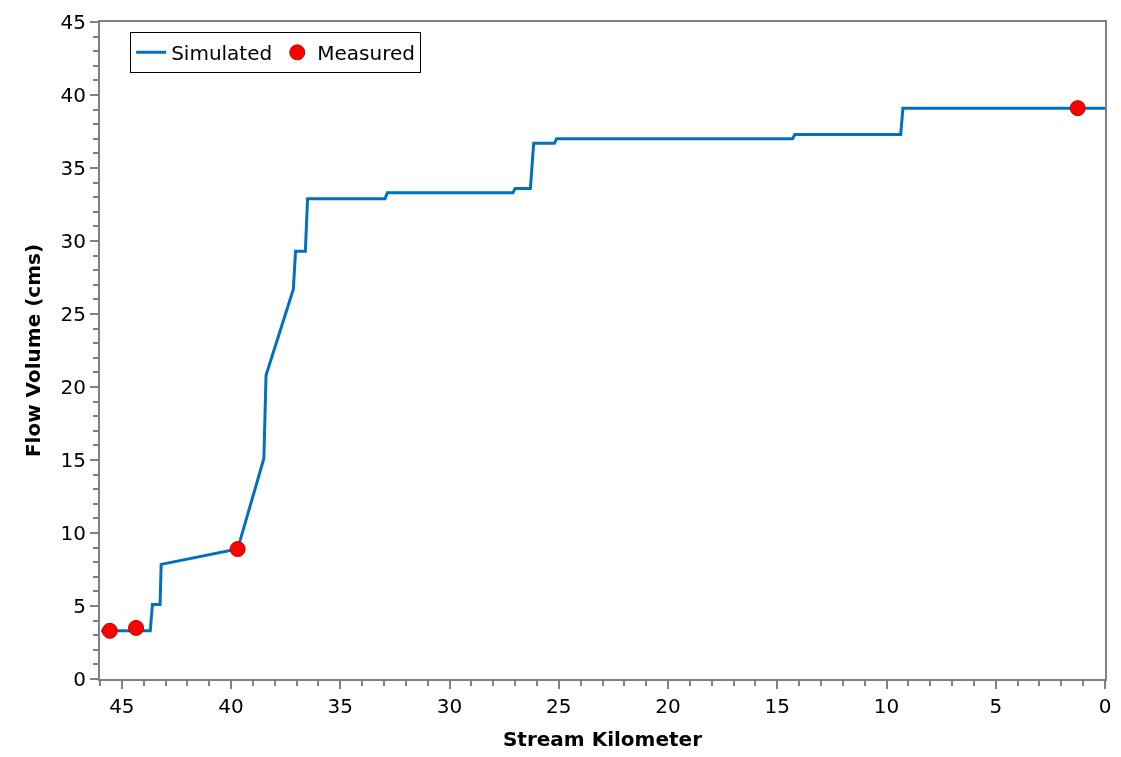 This screenshot has width=1121, height=757. What do you see at coordinates (73, 460) in the screenshot?
I see `y-tick-label: 15` at bounding box center [73, 460].